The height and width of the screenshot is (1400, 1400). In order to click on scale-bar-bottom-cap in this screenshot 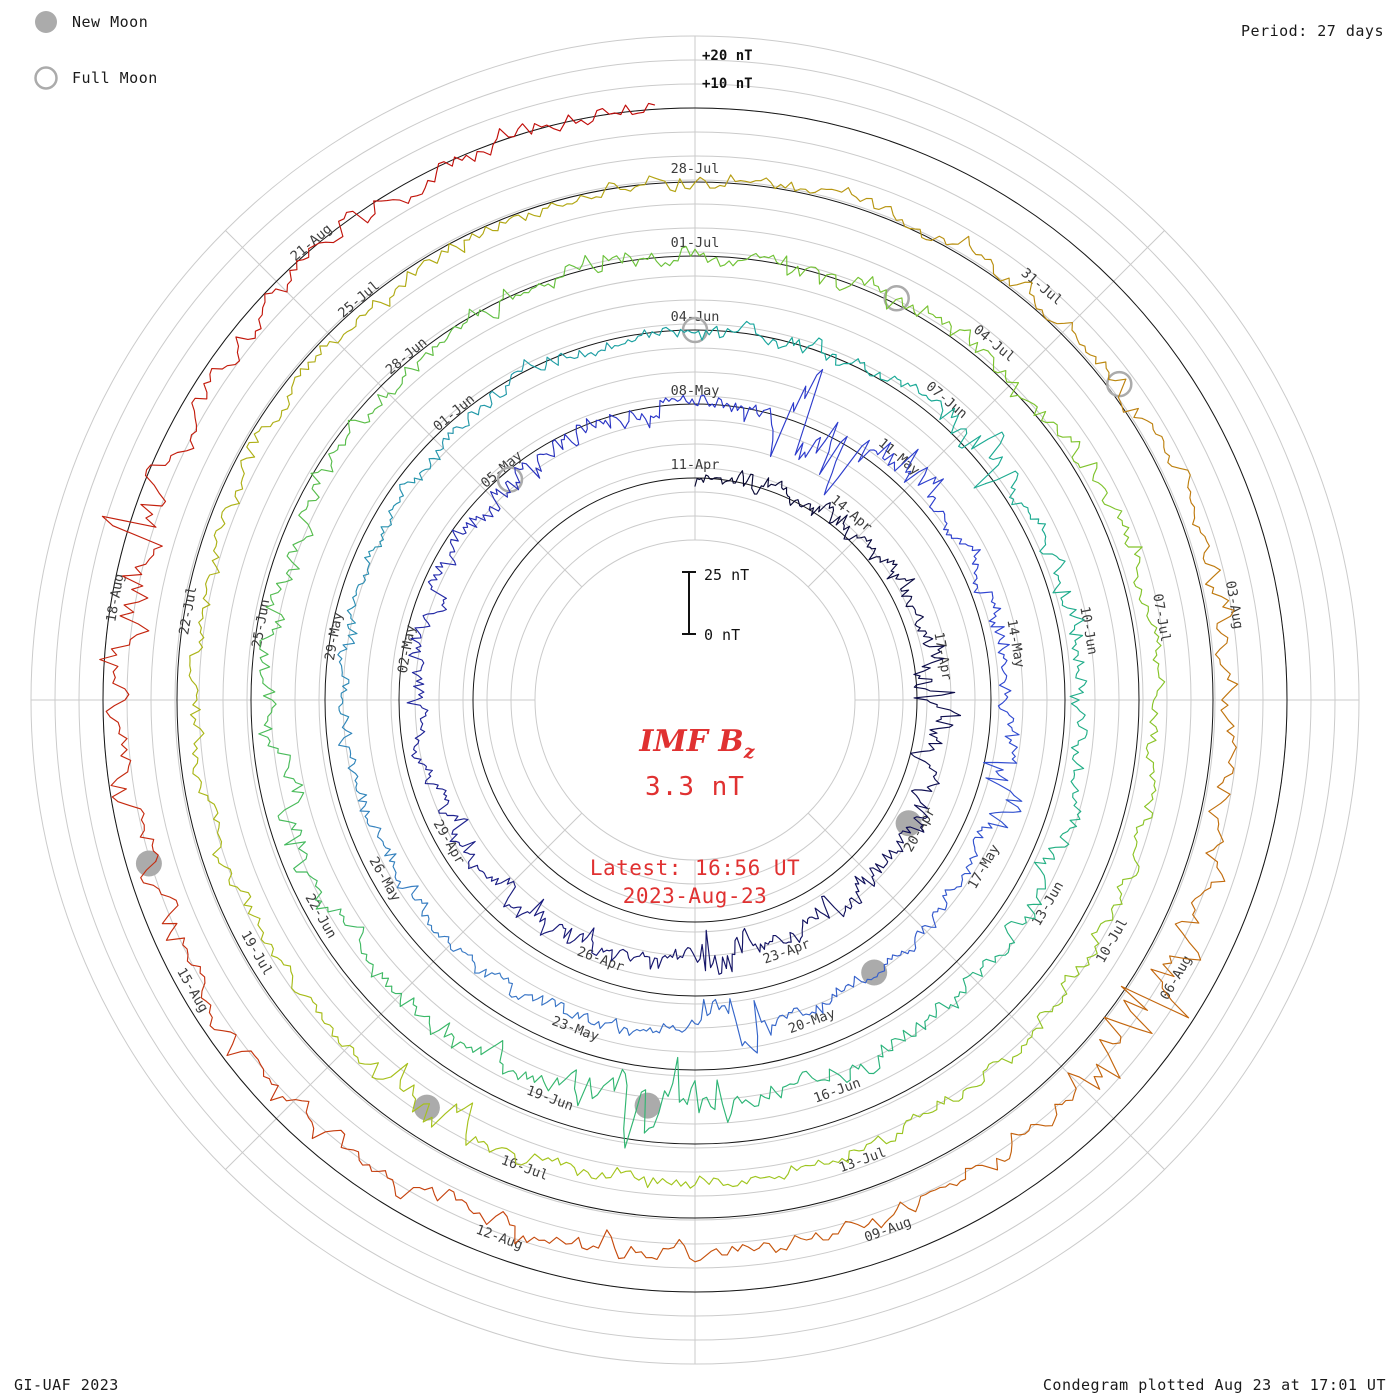, I will do `click(689, 634)`.